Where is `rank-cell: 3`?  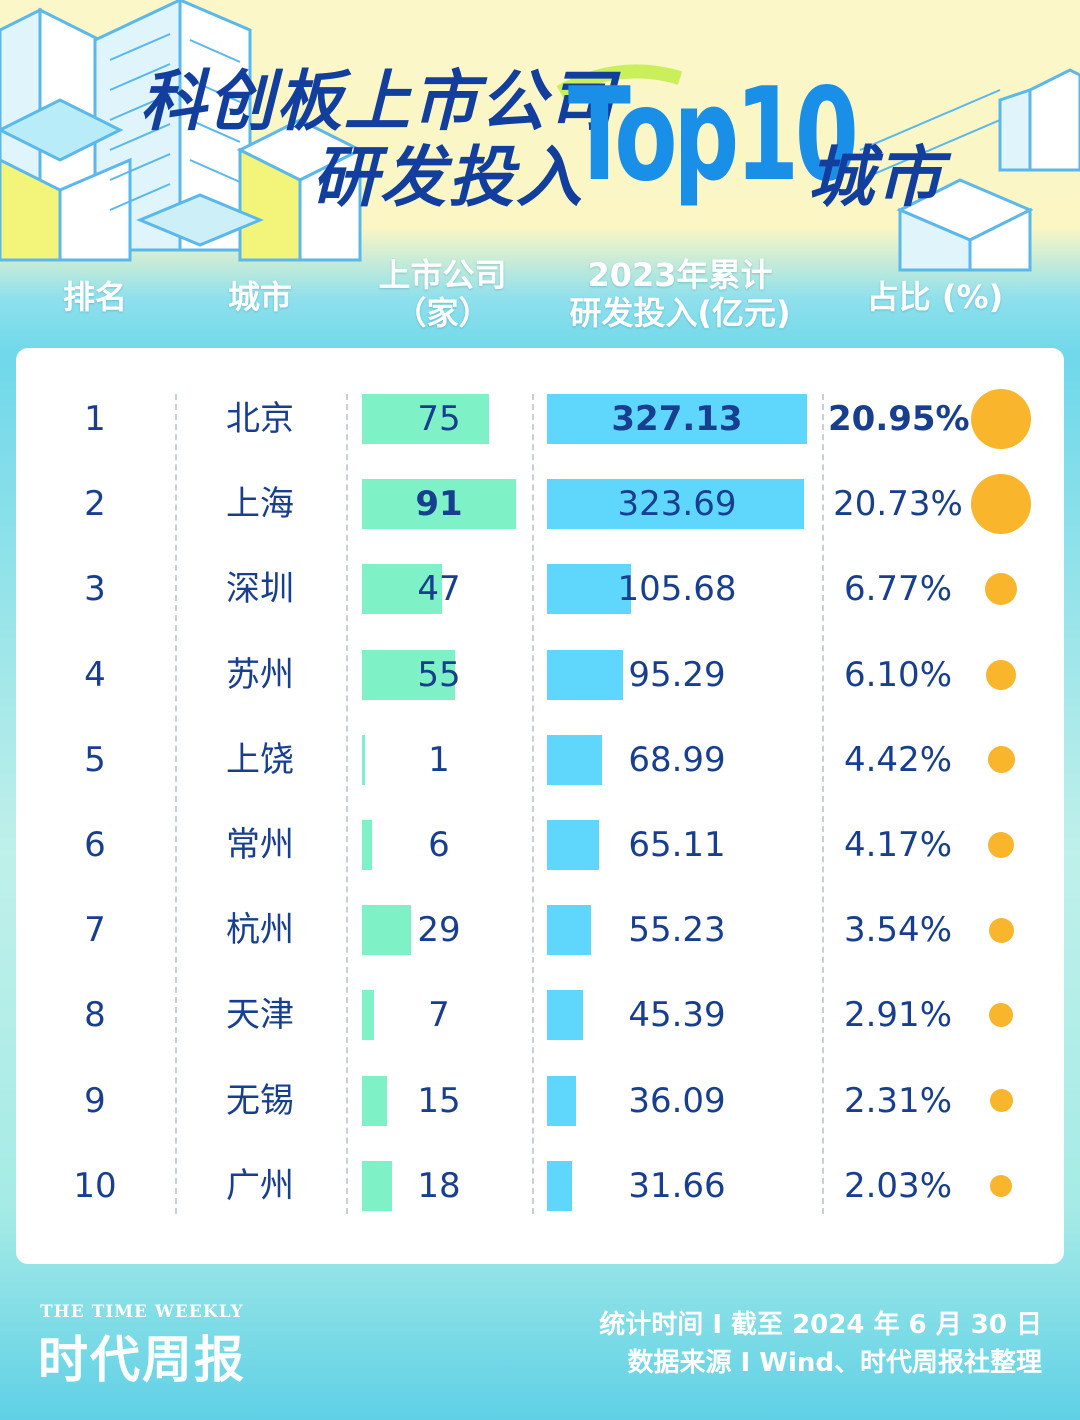
rank-cell: 3 is located at coordinates (95, 589).